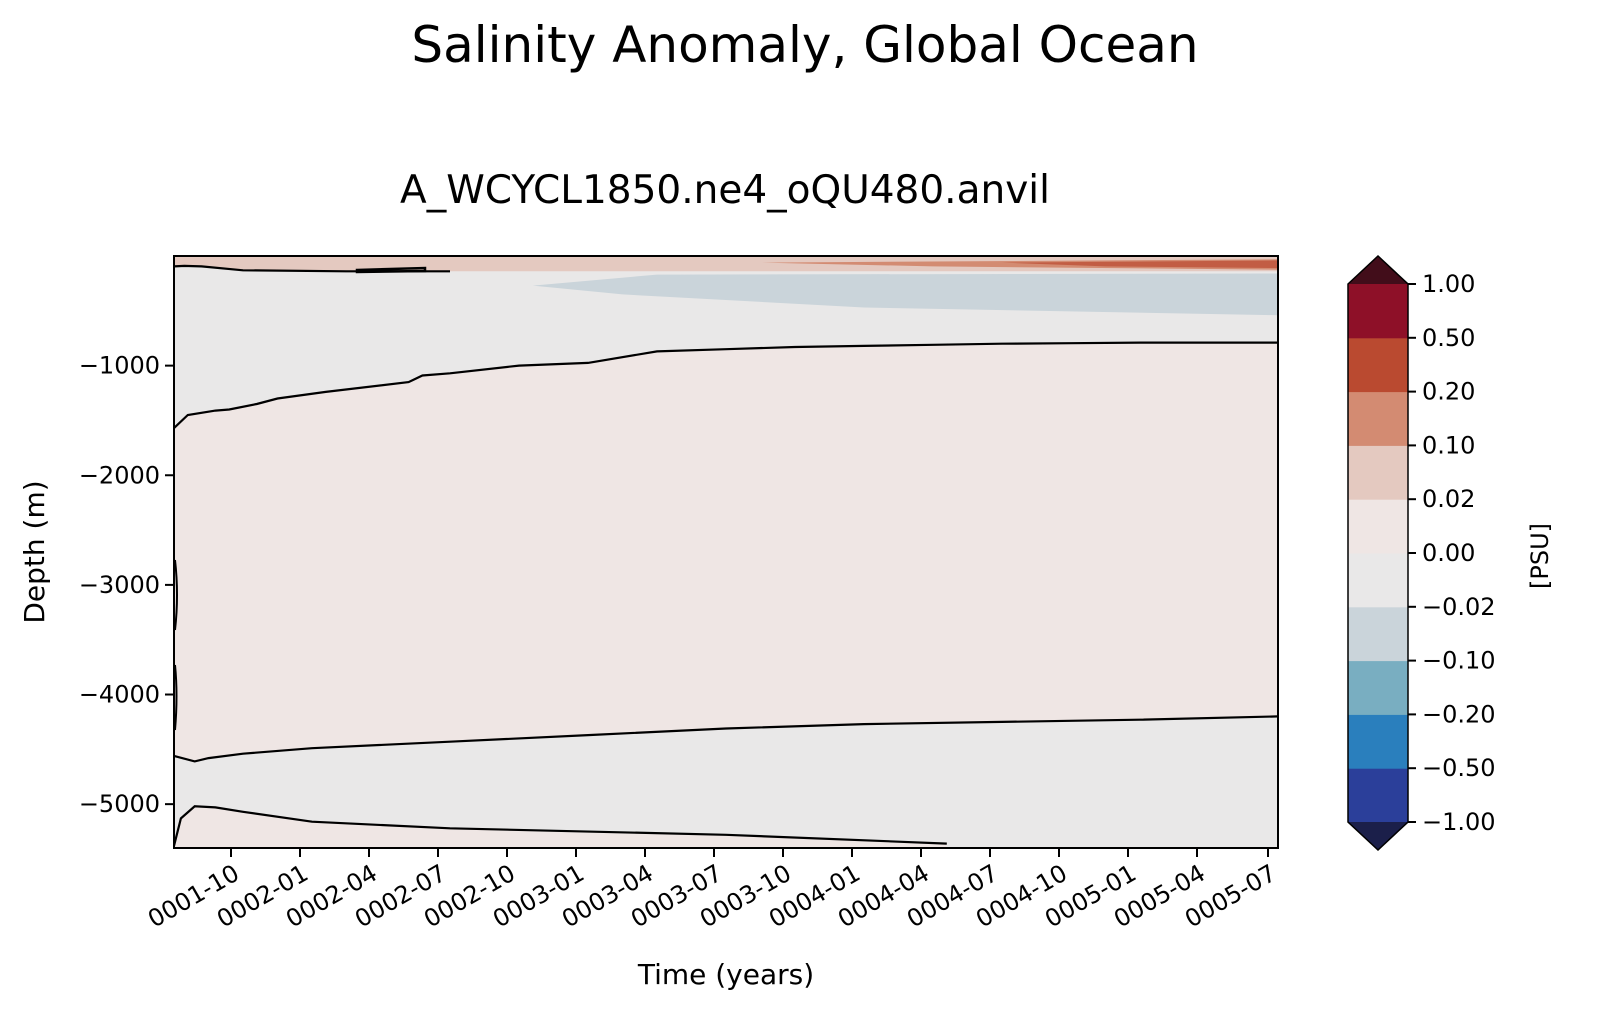 The width and height of the screenshot is (1598, 1030). What do you see at coordinates (1448, 445) in the screenshot?
I see `colorbar-tick-label: 0.10` at bounding box center [1448, 445].